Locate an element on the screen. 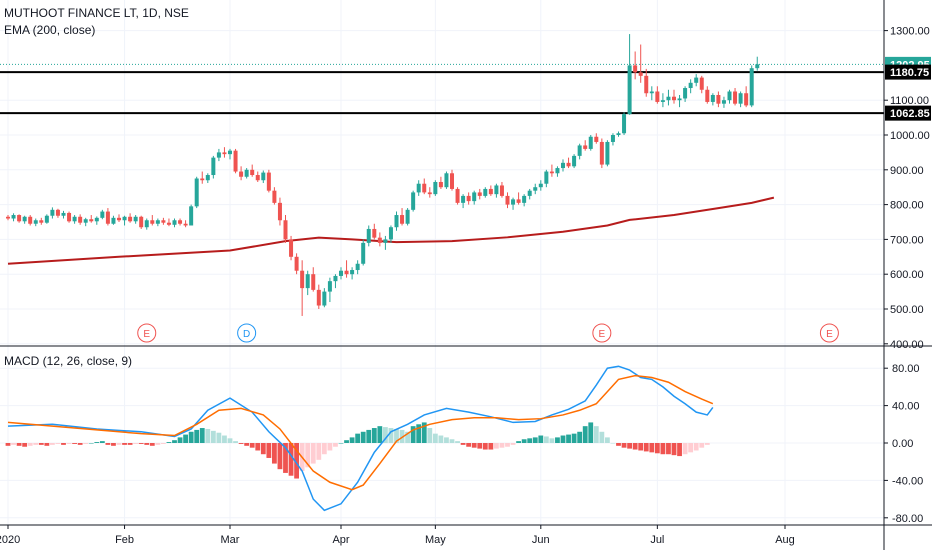 Image resolution: width=932 pixels, height=550 pixels. symbol-title: MUTHOOT FINANCE LT, 1D, NSE is located at coordinates (96, 13).